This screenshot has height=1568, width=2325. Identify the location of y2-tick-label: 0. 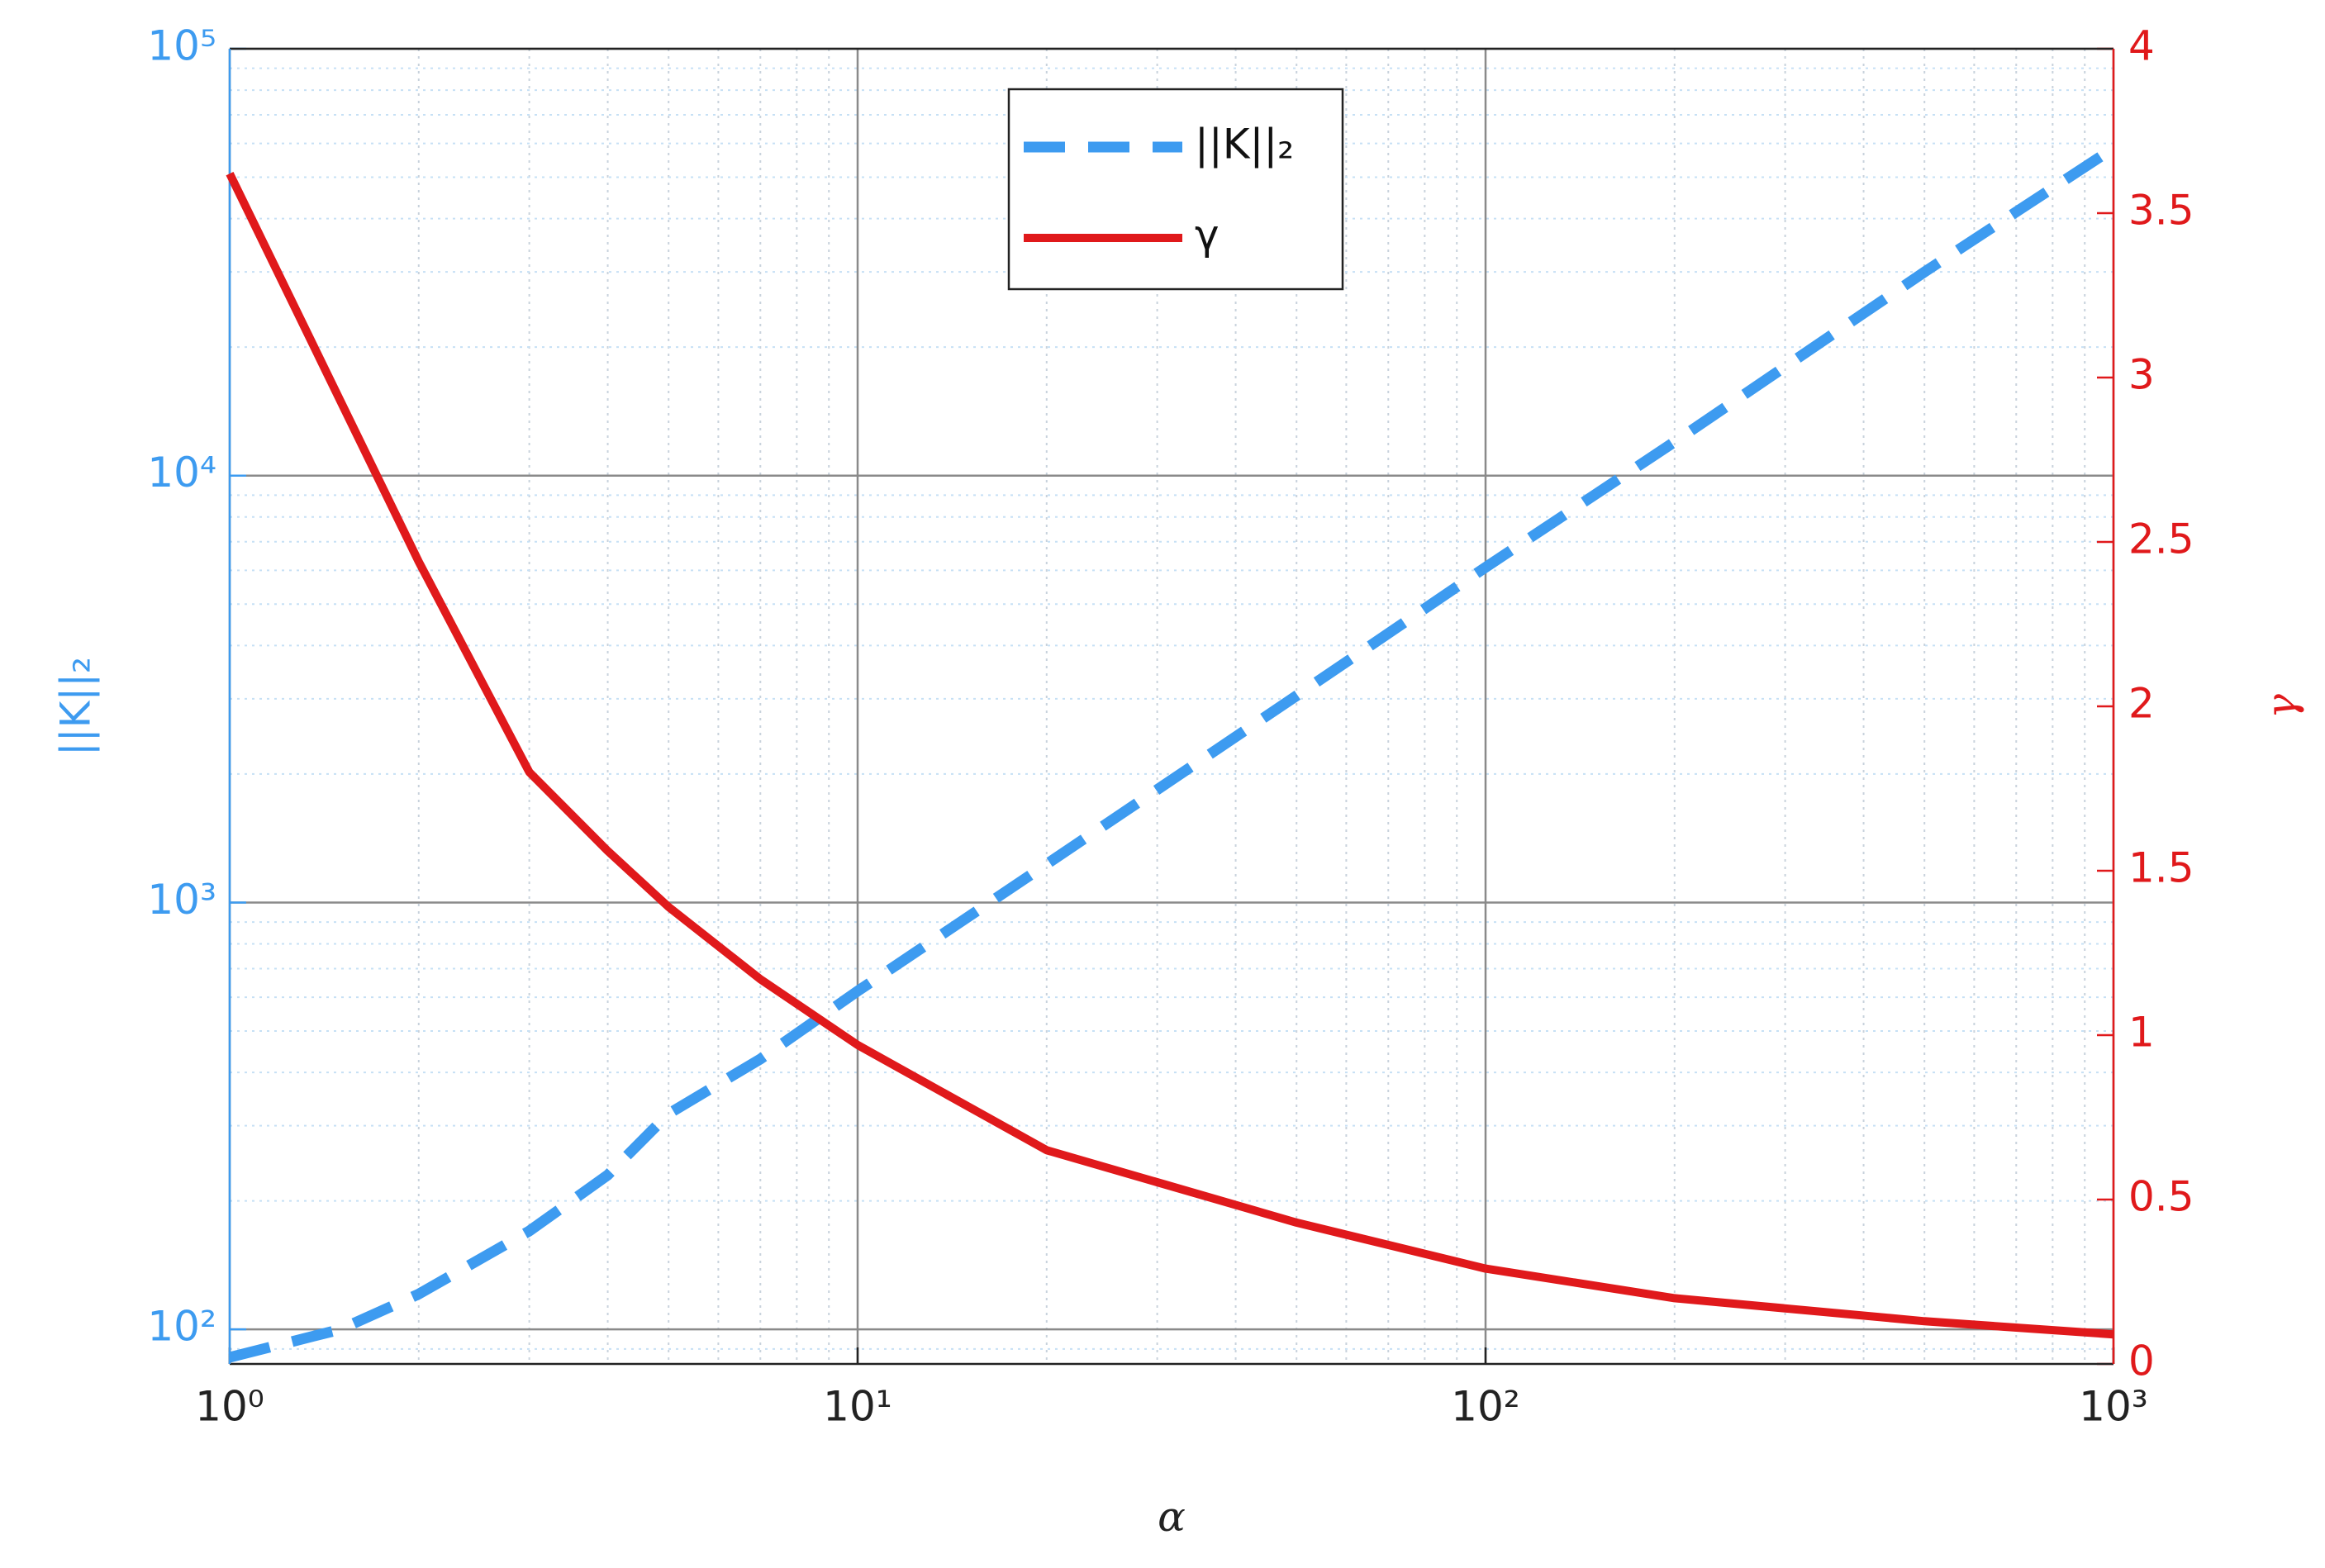
(2141, 1361).